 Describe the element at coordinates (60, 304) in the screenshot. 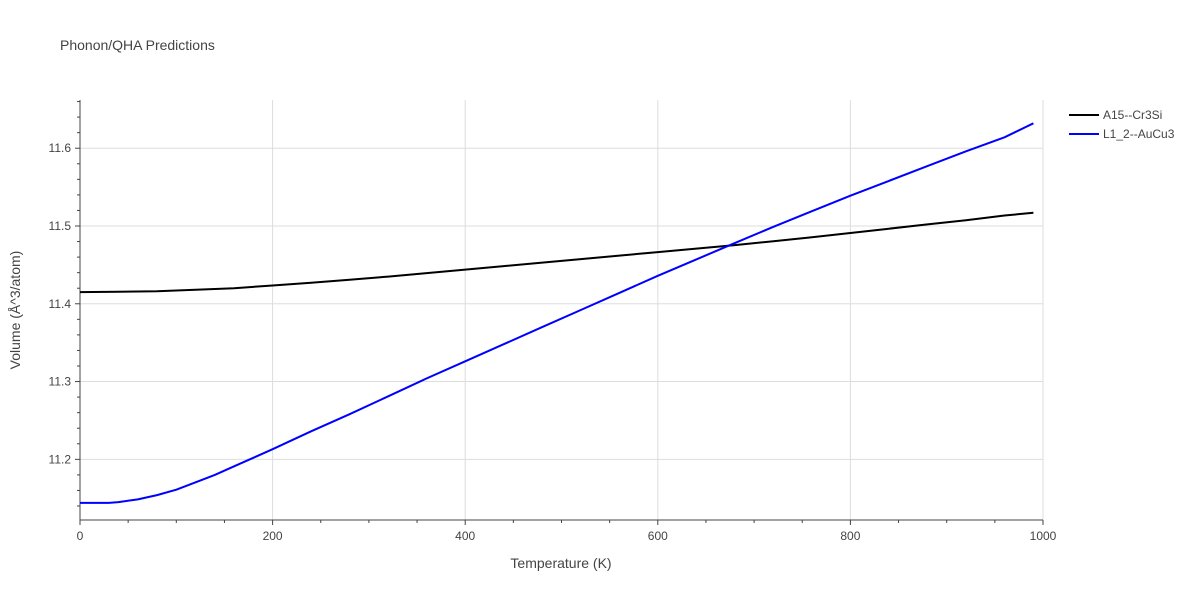

I see `y-tick-label: 11.4` at that location.